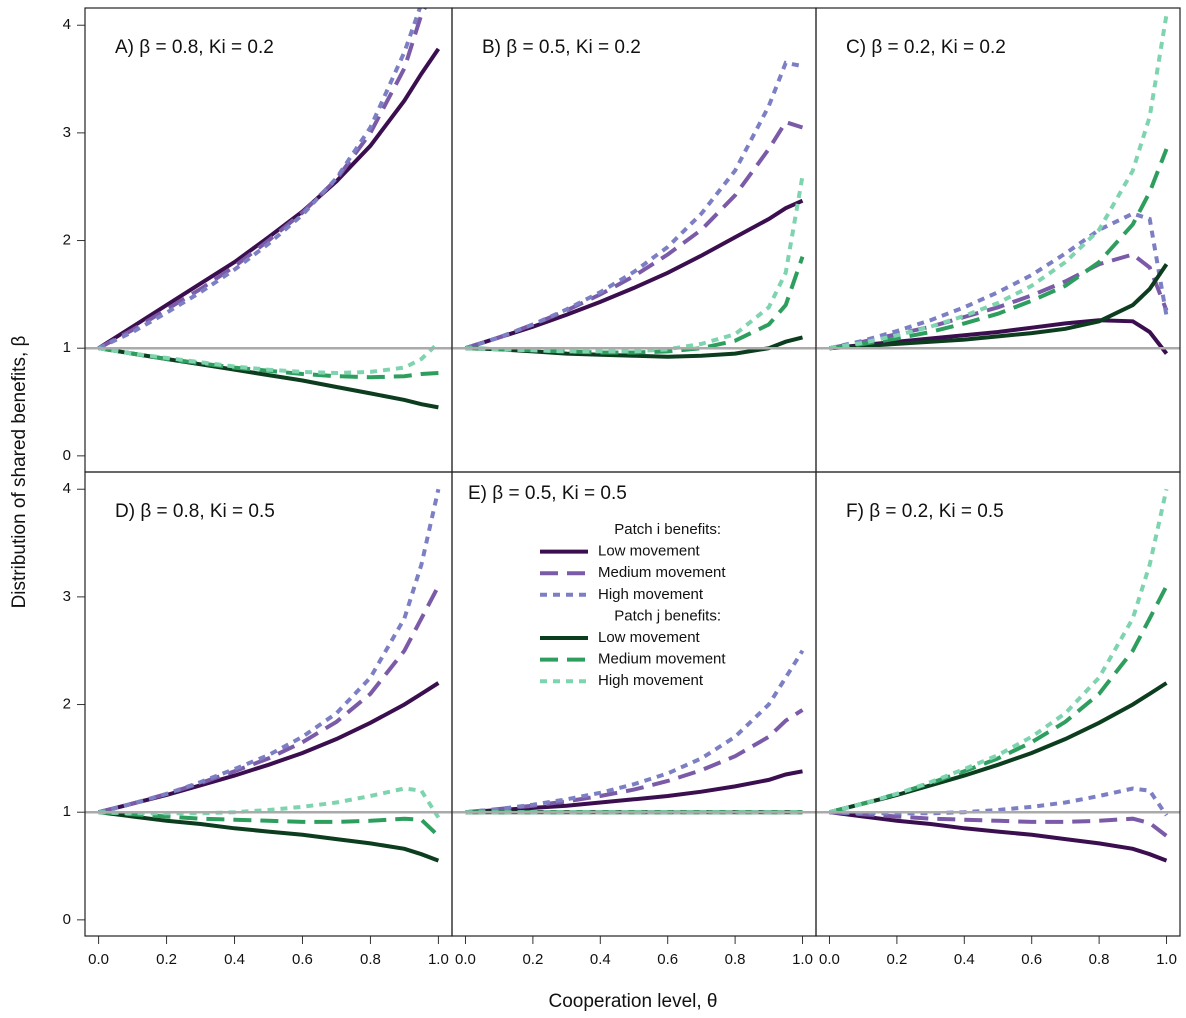  Describe the element at coordinates (194, 47) in the screenshot. I see `panel-title: A) β = 0.8, Ki = 0.2` at that location.